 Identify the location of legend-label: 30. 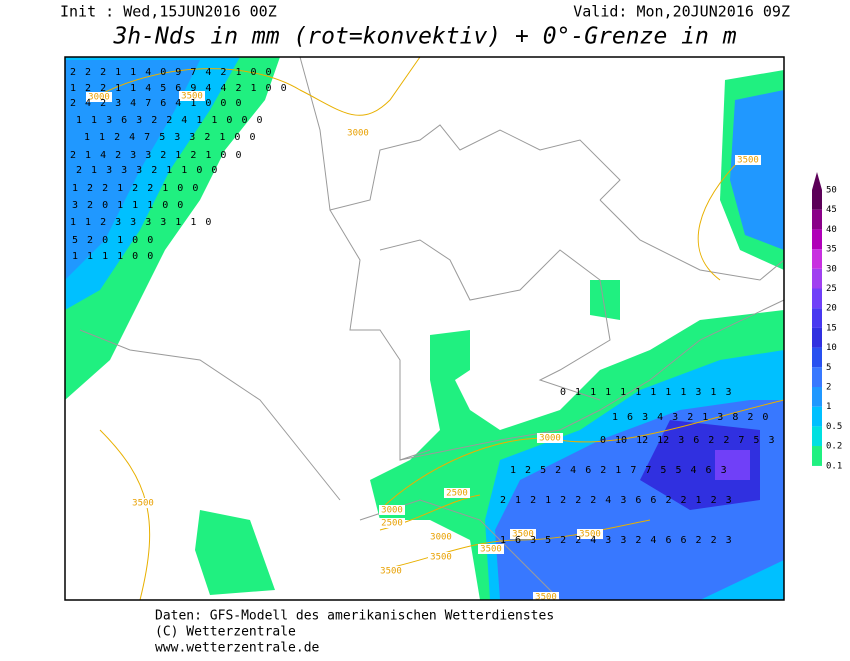
(831, 269).